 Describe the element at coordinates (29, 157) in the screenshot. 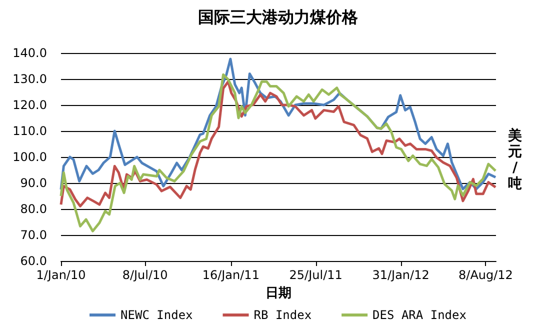

I see `y-tick-label: 100.0` at that location.